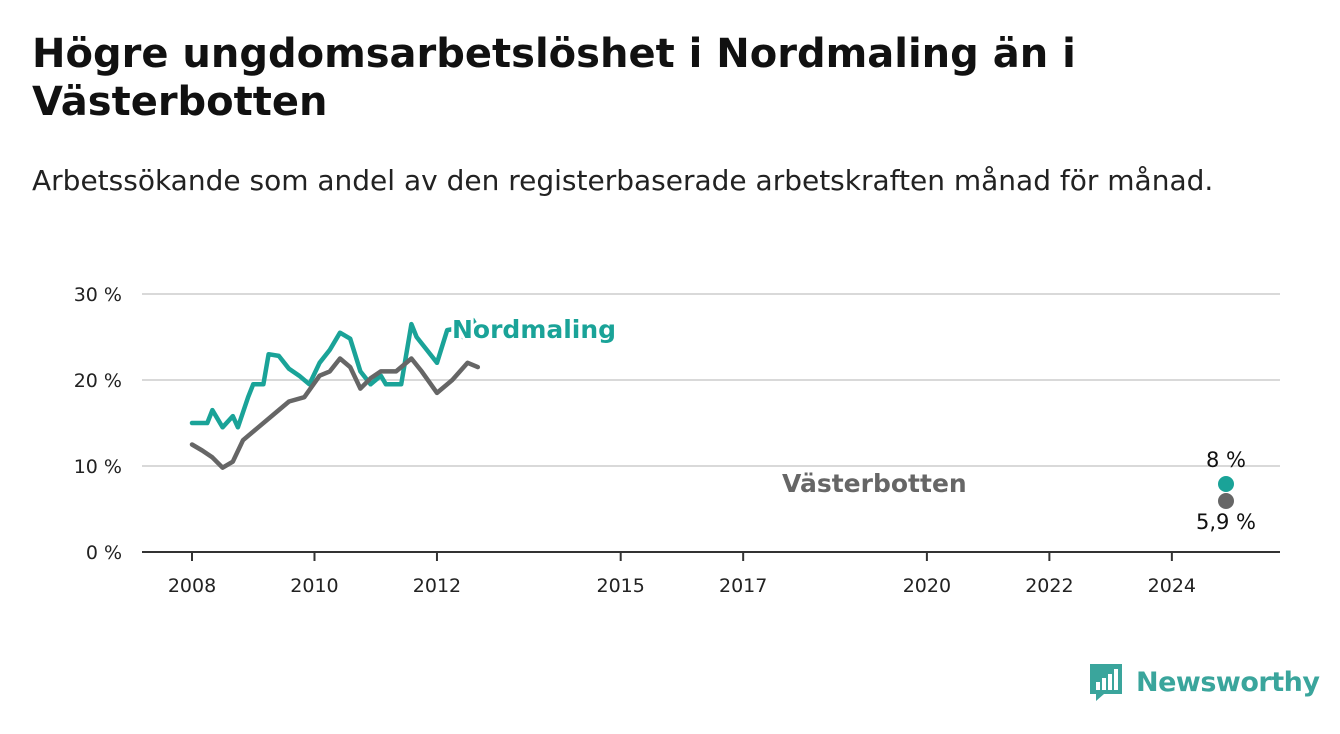 The image size is (1340, 734). I want to click on y-tick-label: 30 %, so click(98, 295).